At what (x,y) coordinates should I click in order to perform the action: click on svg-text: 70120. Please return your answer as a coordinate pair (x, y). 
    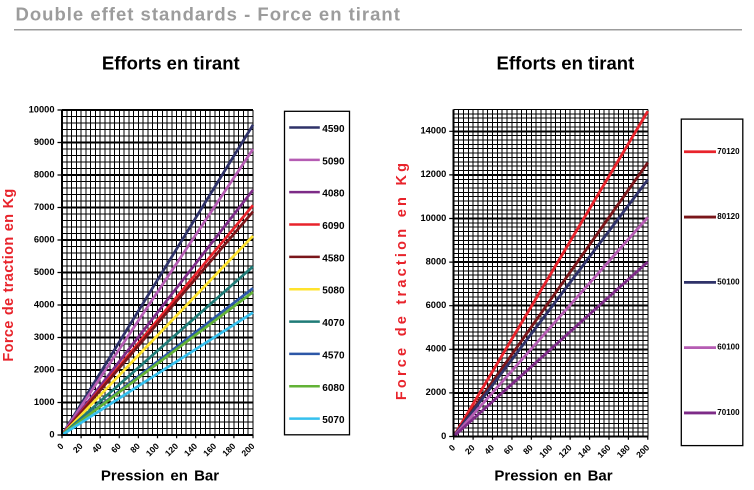
    Looking at the image, I should click on (728, 151).